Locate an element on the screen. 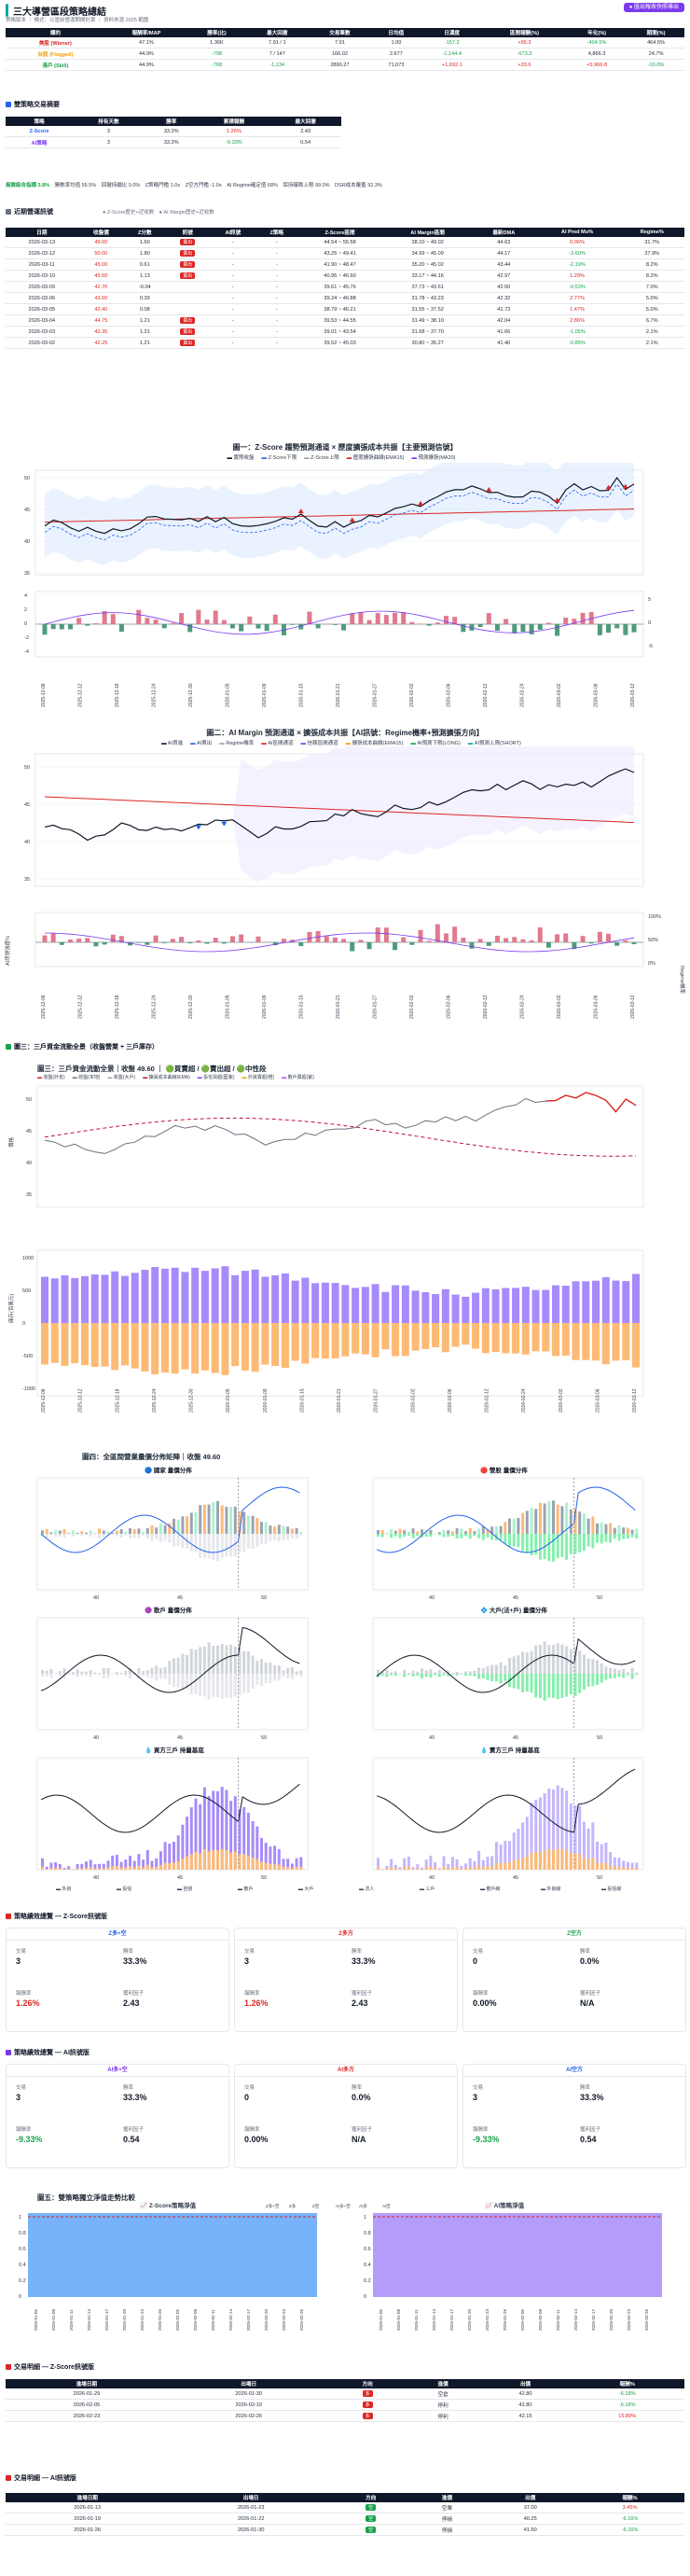 The height and width of the screenshot is (2576, 690). summary-col-0: 標的 is located at coordinates (56, 32).